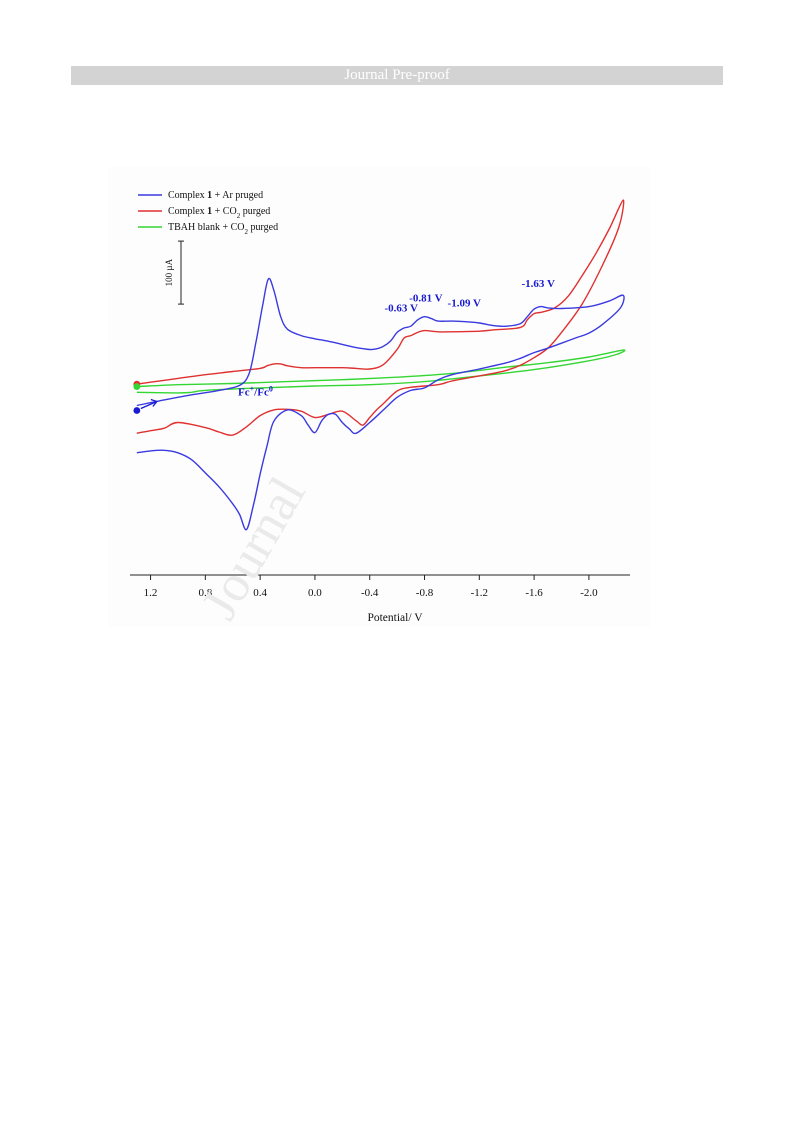  Describe the element at coordinates (260, 593) in the screenshot. I see `x-tick-label: 0.4` at that location.